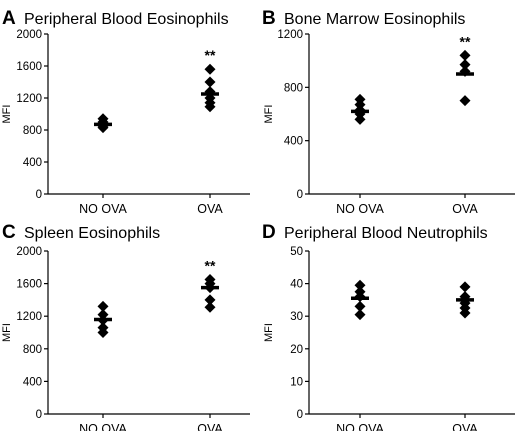  I want to click on panel-letter: B, so click(269, 18).